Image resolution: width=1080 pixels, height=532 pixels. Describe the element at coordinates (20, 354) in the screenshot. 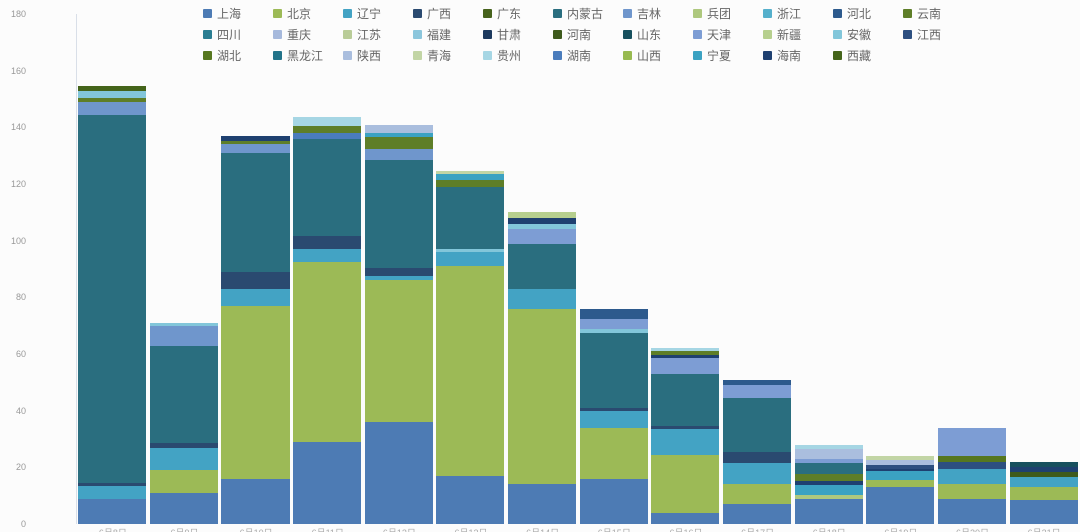

I see `y-axis-tick-label: 60` at that location.